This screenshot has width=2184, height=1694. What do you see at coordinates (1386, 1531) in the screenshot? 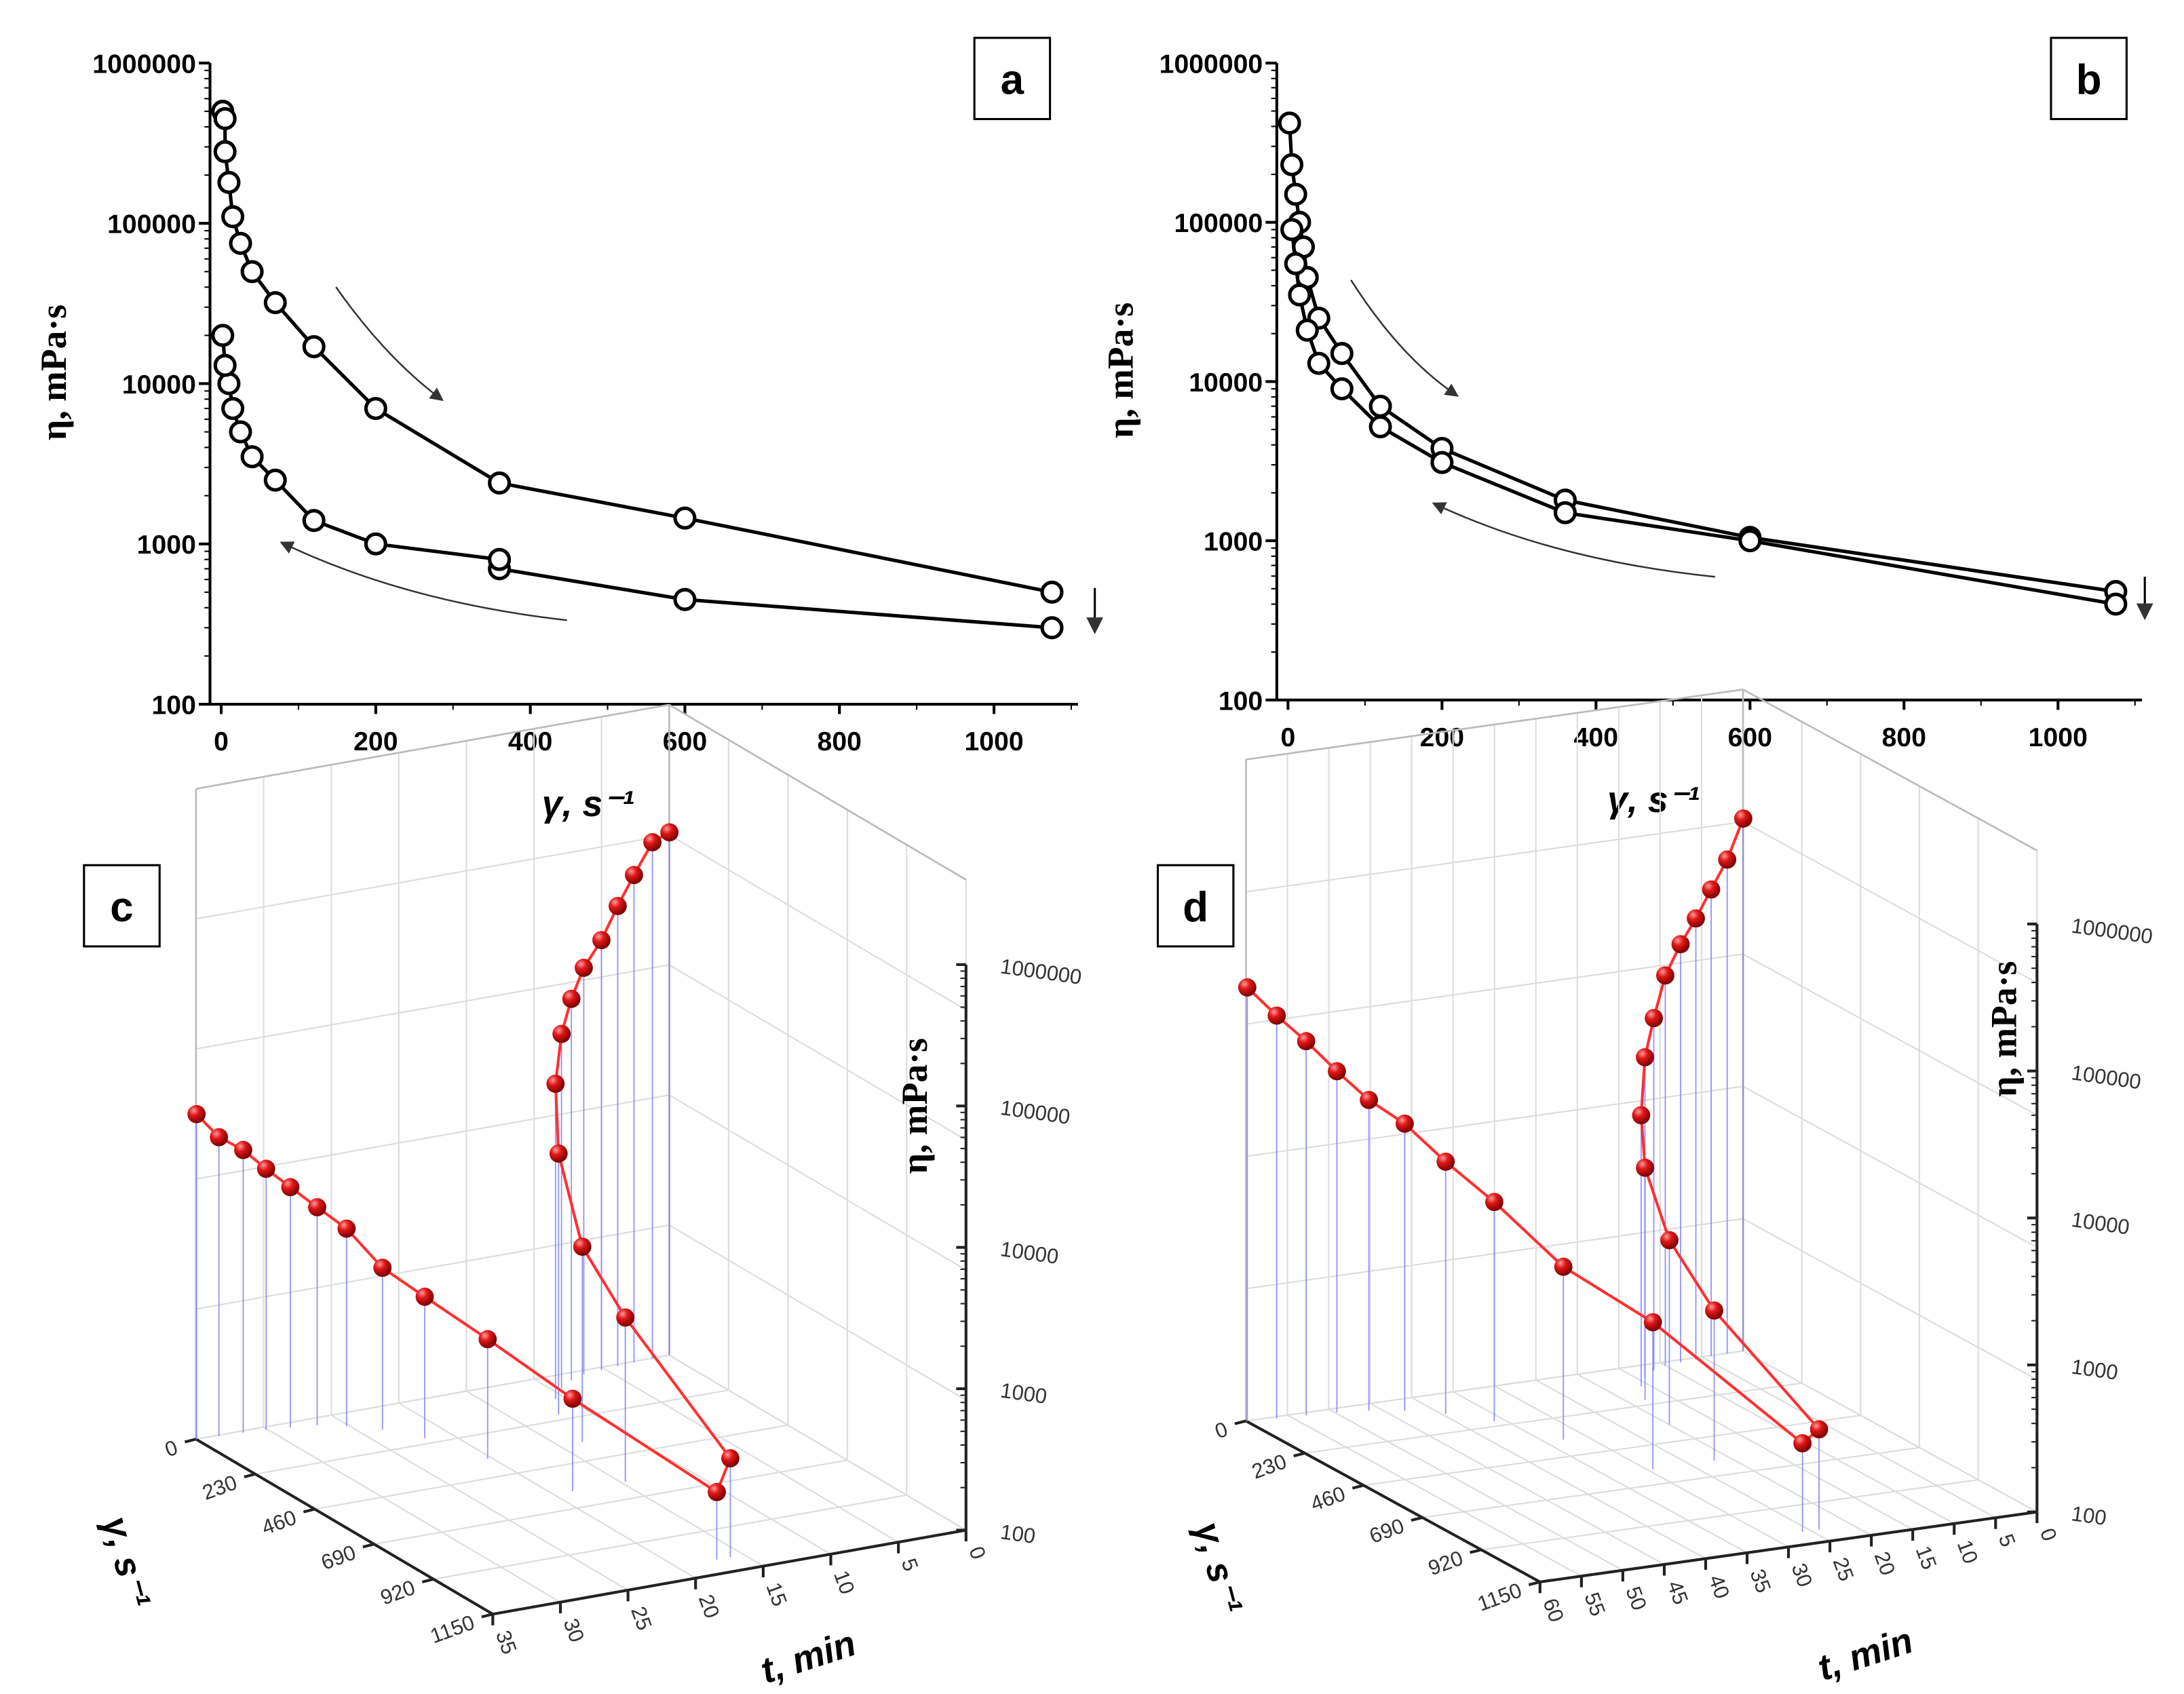
I see `gamma-tick-label: 690` at bounding box center [1386, 1531].